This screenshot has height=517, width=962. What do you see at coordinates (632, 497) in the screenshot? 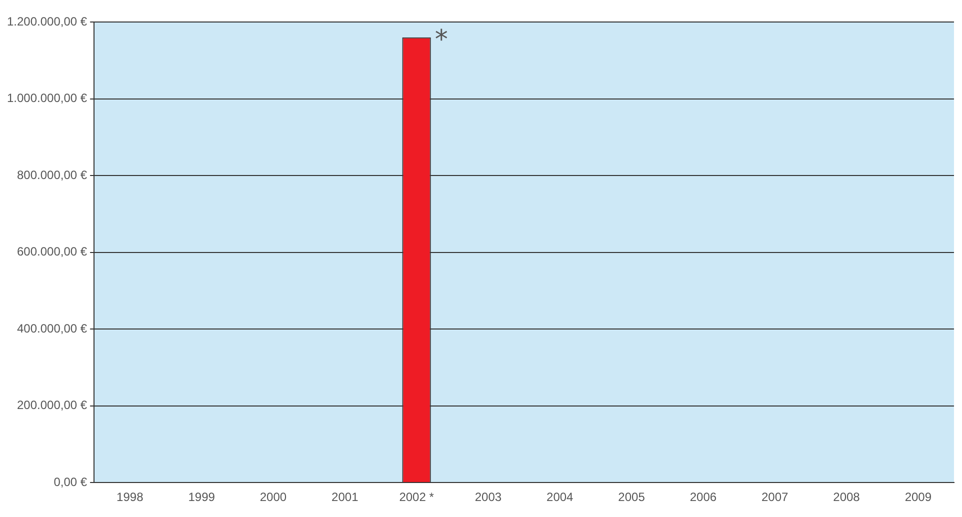
I see `x-tick-label: 2005` at bounding box center [632, 497].